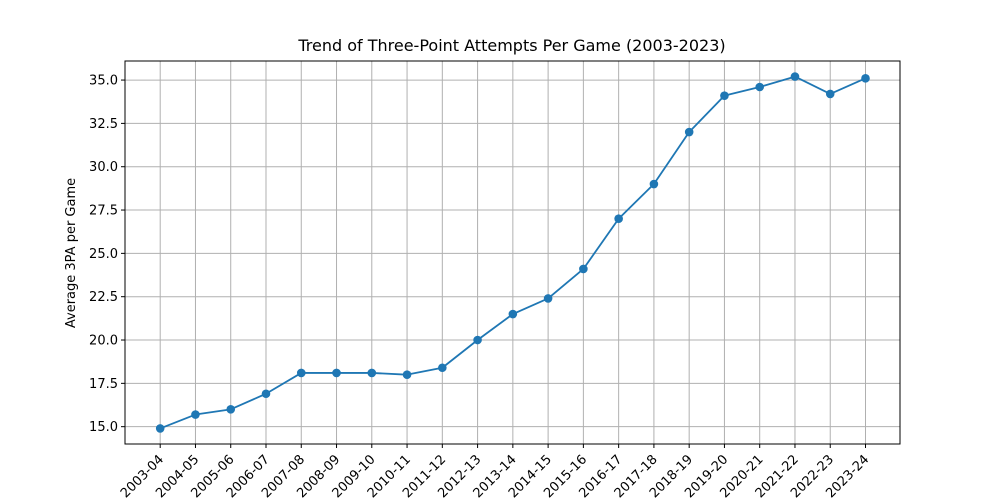 The image size is (1000, 500). I want to click on y-axis: 15.0 17.5 20.0 22.5 25.0 27.5 30.0 32.5 35.0, so click(107, 254).